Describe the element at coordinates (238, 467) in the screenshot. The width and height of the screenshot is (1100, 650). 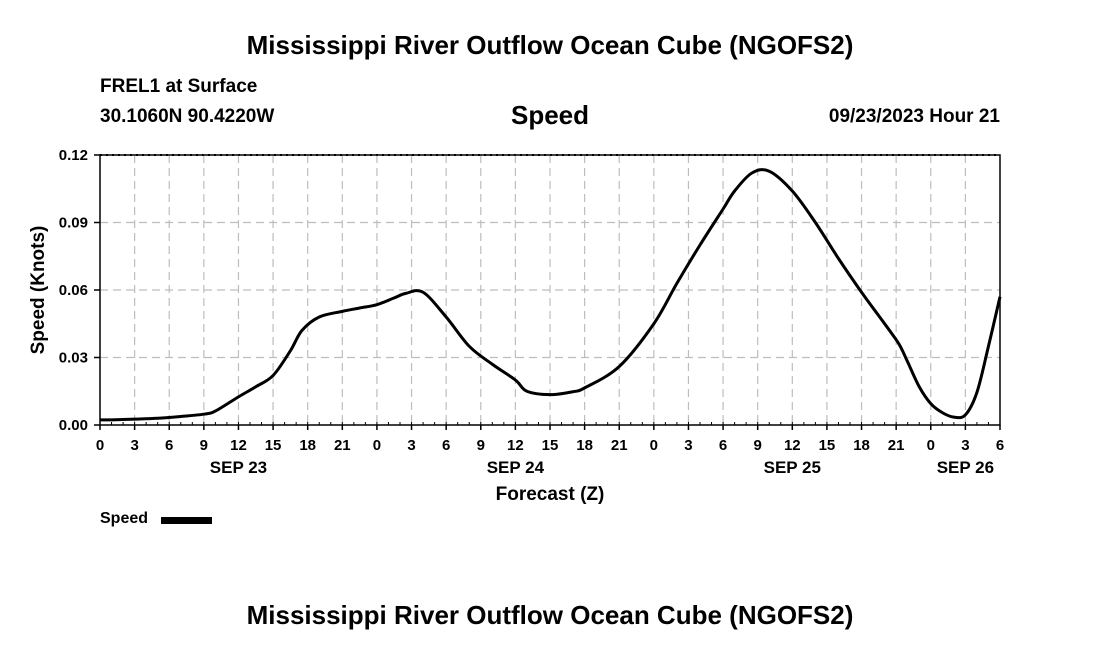
I see `day-label: SEP 23` at that location.